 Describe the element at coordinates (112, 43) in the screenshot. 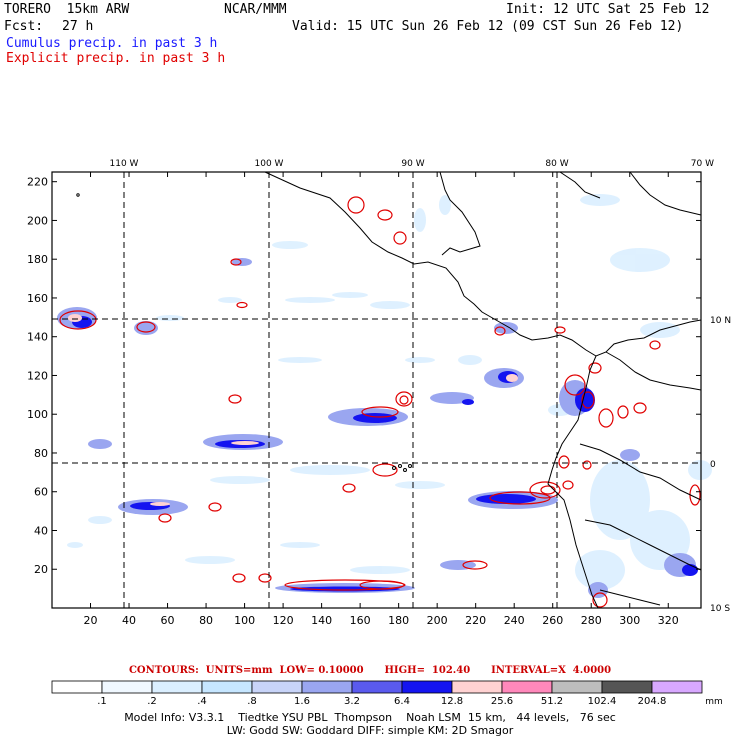

I see `cumulus-field-title: Cumulus precip. in past 3 h` at that location.